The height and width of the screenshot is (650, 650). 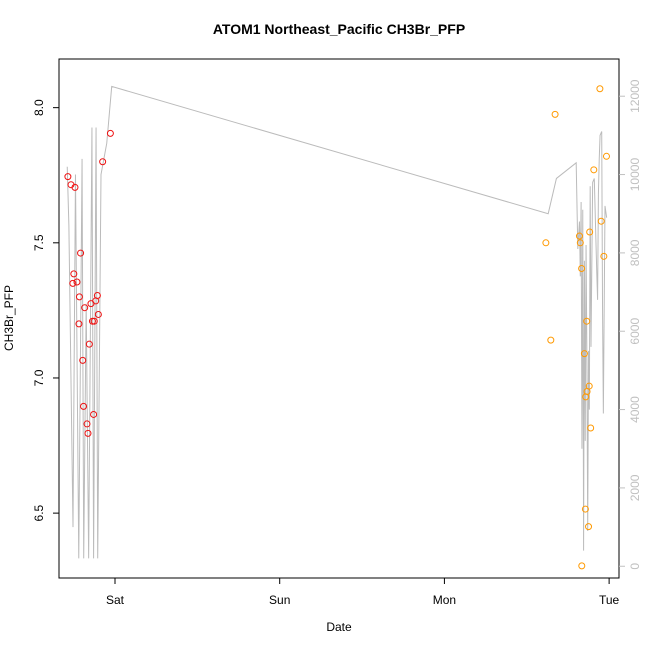 I want to click on right-tick-label: 2000, so click(x=635, y=487).